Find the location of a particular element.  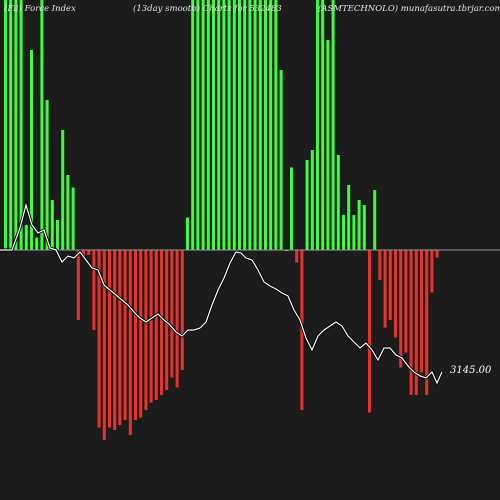

header-right: (ASMTECHNOLO) munafasutra.tbrjar.com is located at coordinates (409, 8).